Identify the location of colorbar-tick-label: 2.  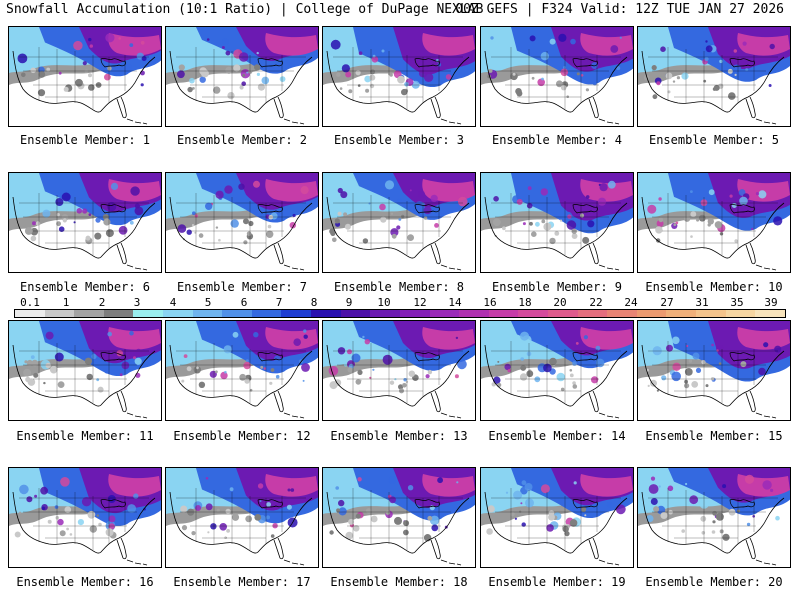
(102, 302).